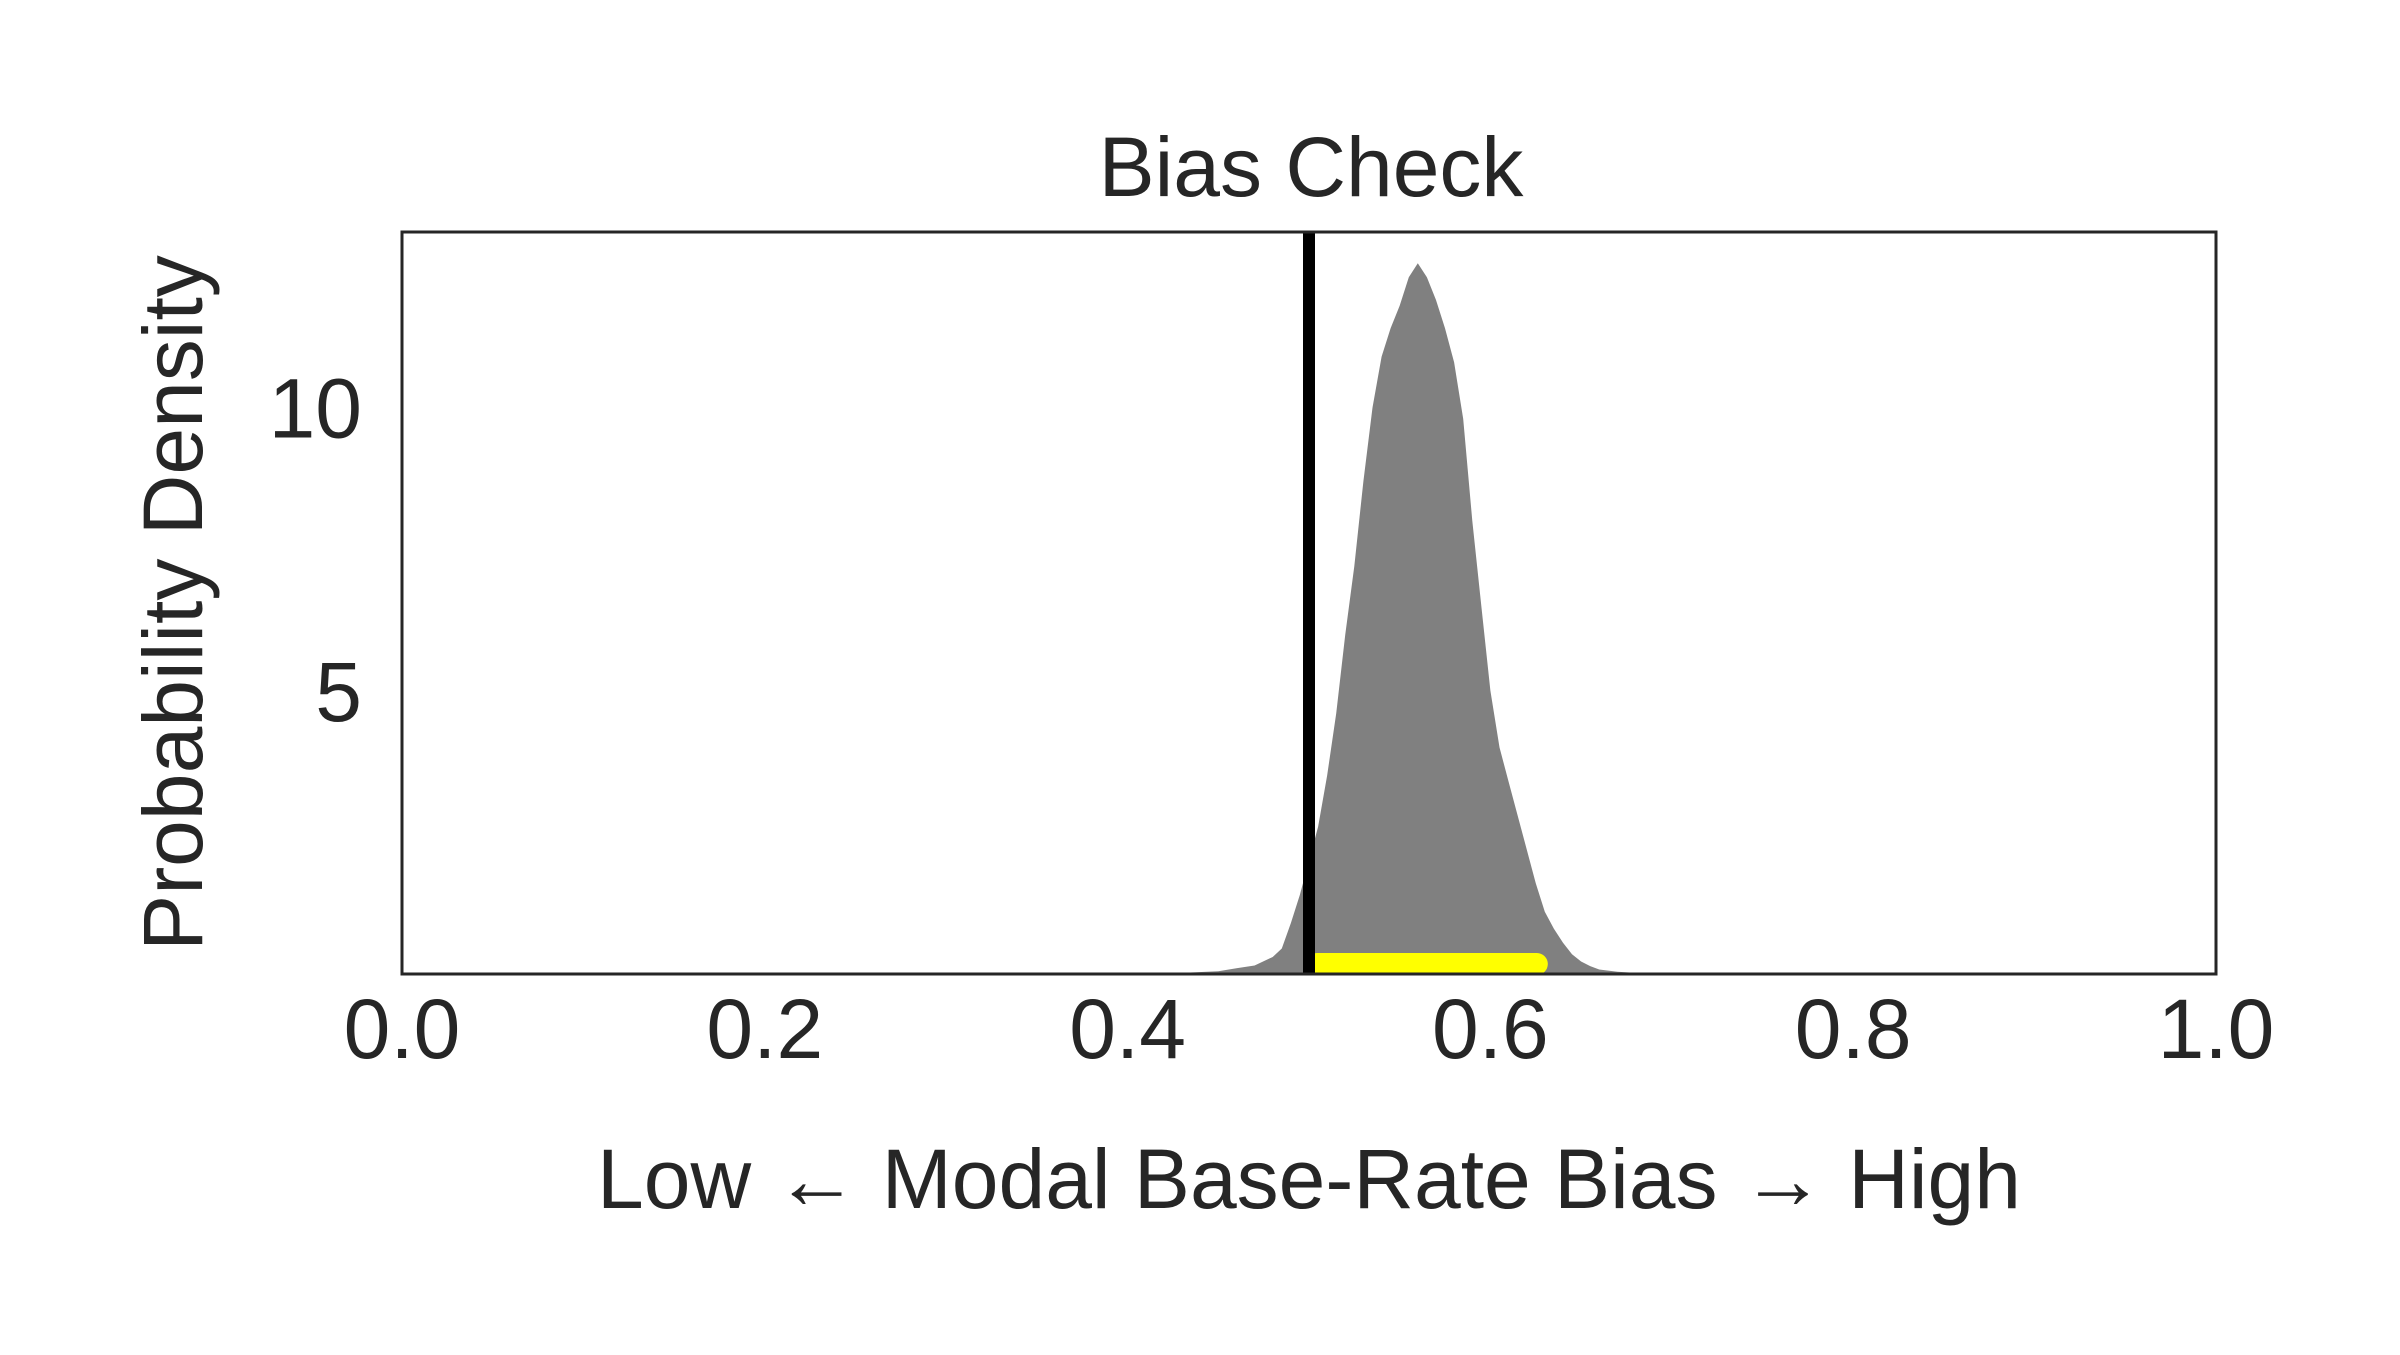  What do you see at coordinates (1127, 1029) in the screenshot?
I see `x-tick-label: 0.4` at bounding box center [1127, 1029].